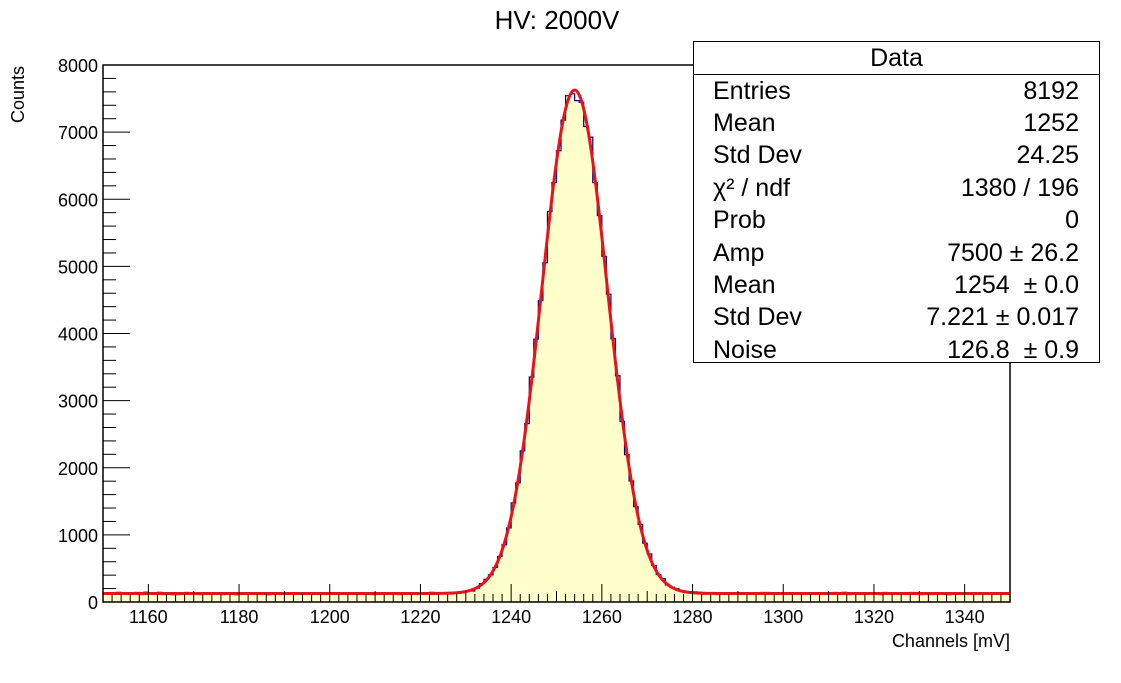 The width and height of the screenshot is (1121, 683). Describe the element at coordinates (78, 402) in the screenshot. I see `y-tick-label: 3000` at that location.